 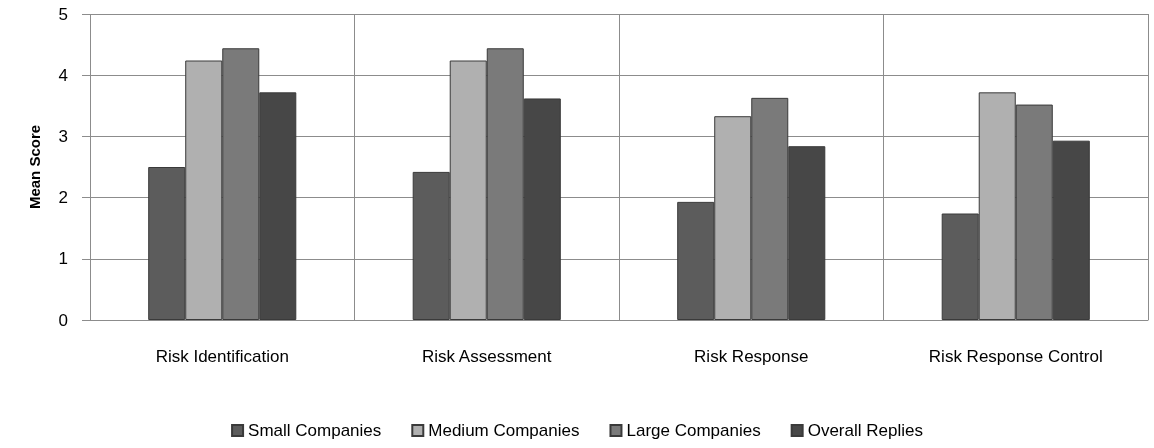 I want to click on y-tick-label: 4, so click(x=63, y=75).